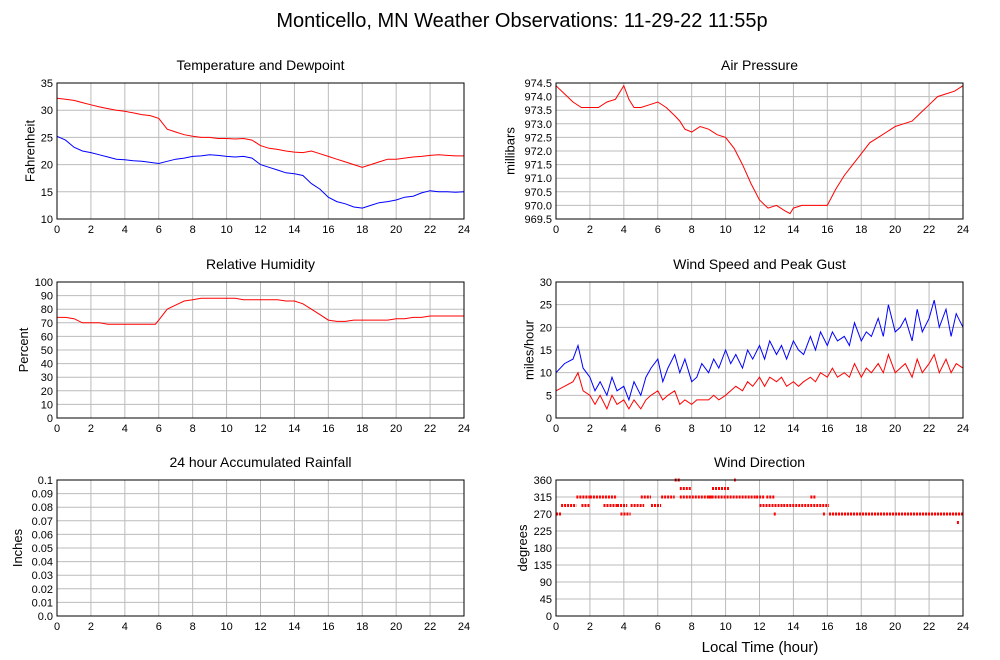 This screenshot has width=1000, height=660. Describe the element at coordinates (538, 111) in the screenshot. I see `y-tick-label: 973.5` at that location.